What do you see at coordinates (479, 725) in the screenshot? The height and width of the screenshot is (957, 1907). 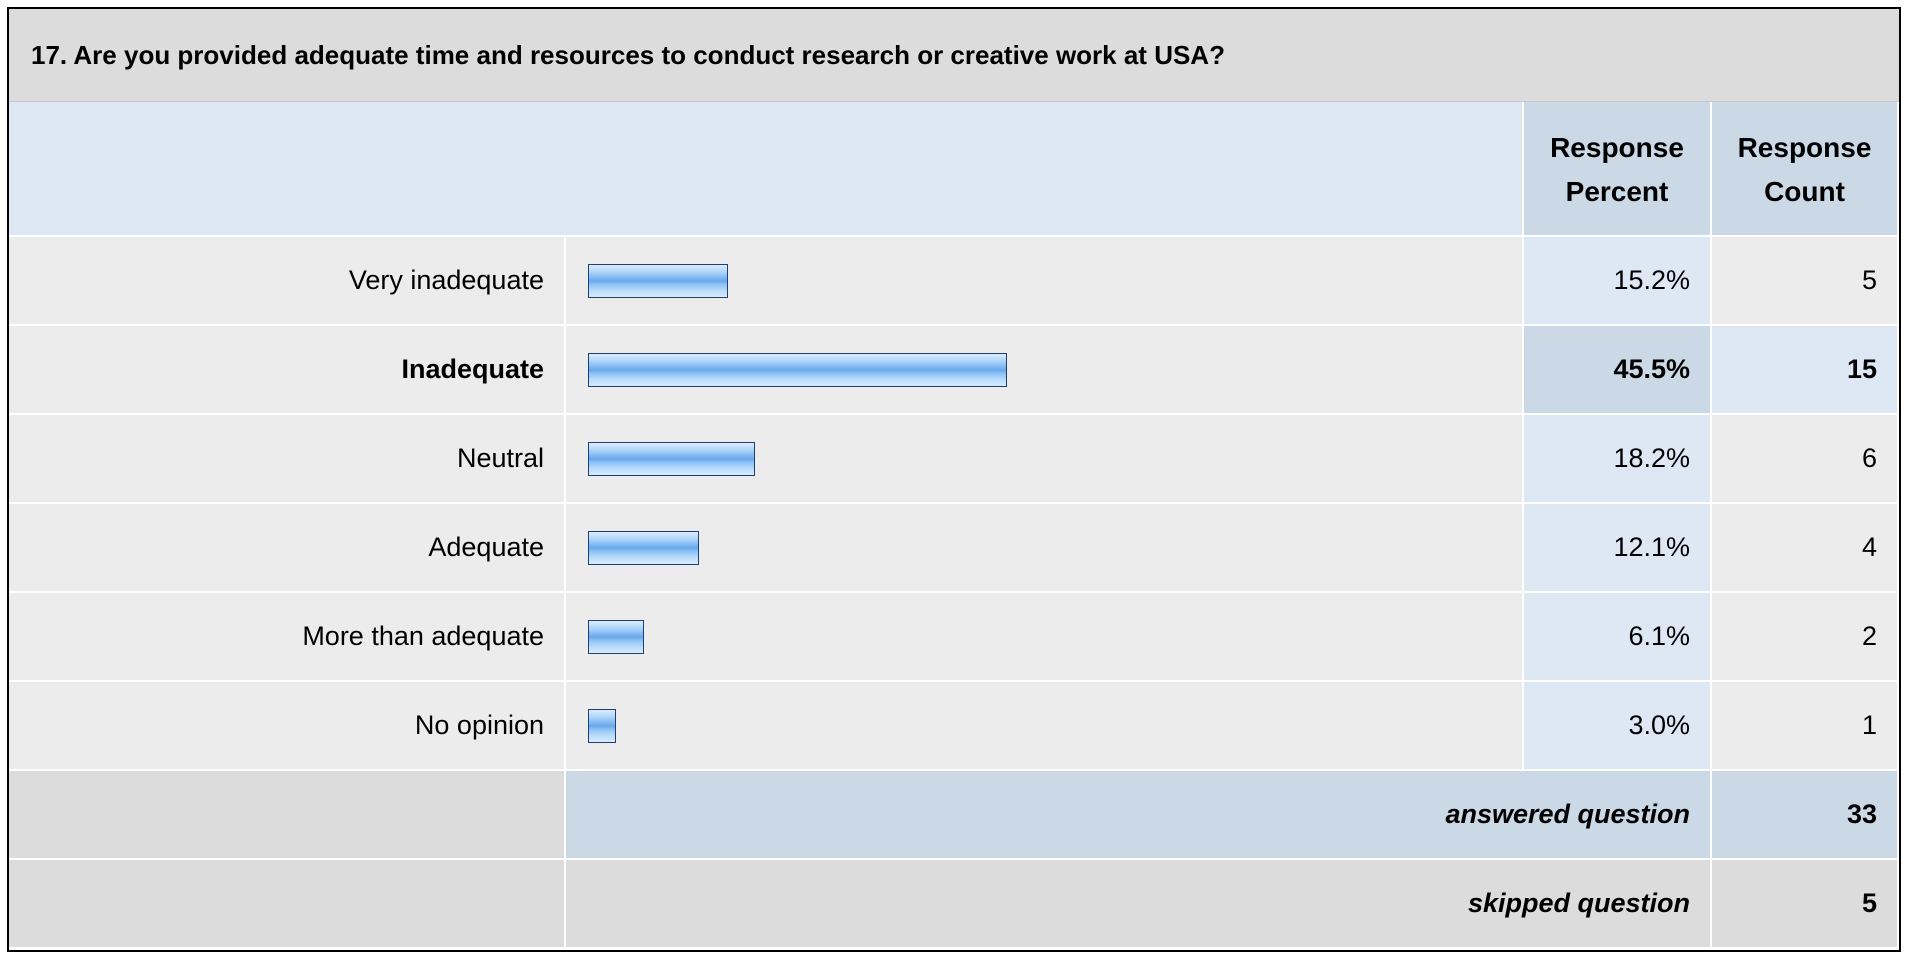 I see `answer-label: No opinion` at bounding box center [479, 725].